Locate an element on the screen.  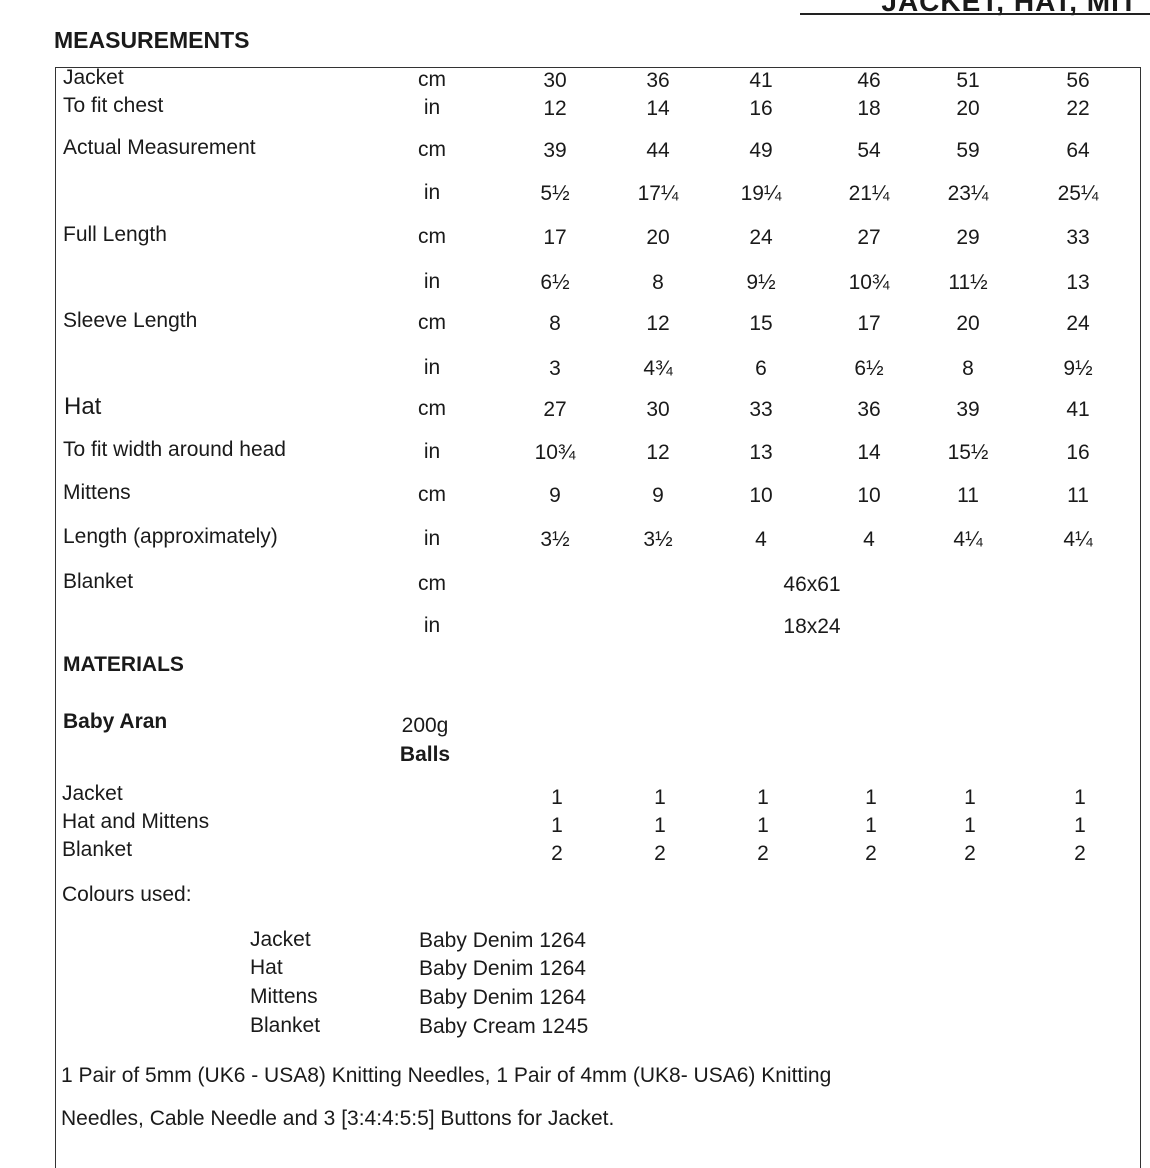
measurement-value: 39 is located at coordinates (968, 409).